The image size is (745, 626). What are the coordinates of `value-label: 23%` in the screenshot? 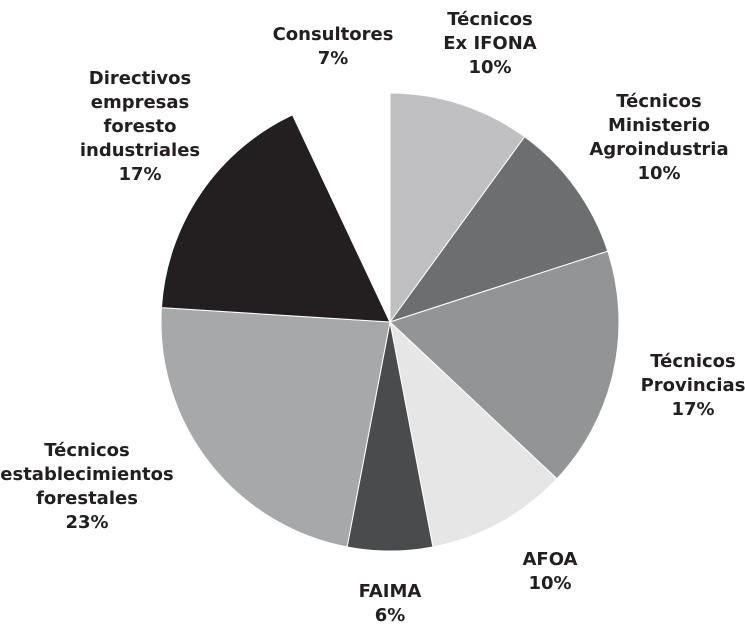 It's located at (86, 522).